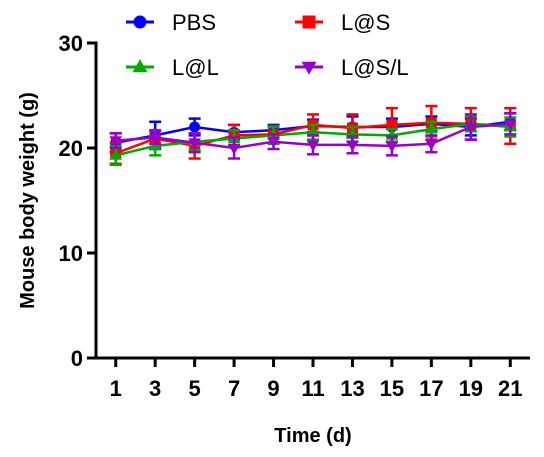 This screenshot has width=544, height=457. I want to click on series-l-s-l, so click(313, 136).